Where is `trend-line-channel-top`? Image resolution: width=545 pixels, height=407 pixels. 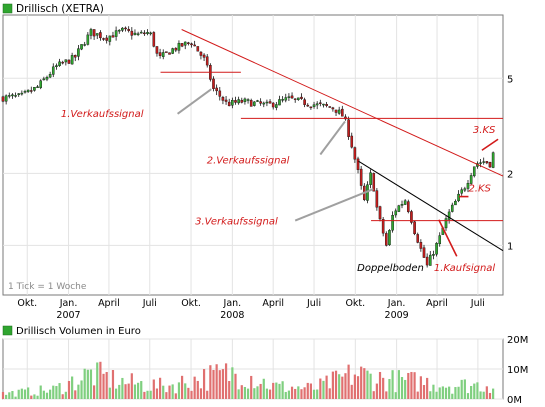 trend-line-channel-top is located at coordinates (431, 206).